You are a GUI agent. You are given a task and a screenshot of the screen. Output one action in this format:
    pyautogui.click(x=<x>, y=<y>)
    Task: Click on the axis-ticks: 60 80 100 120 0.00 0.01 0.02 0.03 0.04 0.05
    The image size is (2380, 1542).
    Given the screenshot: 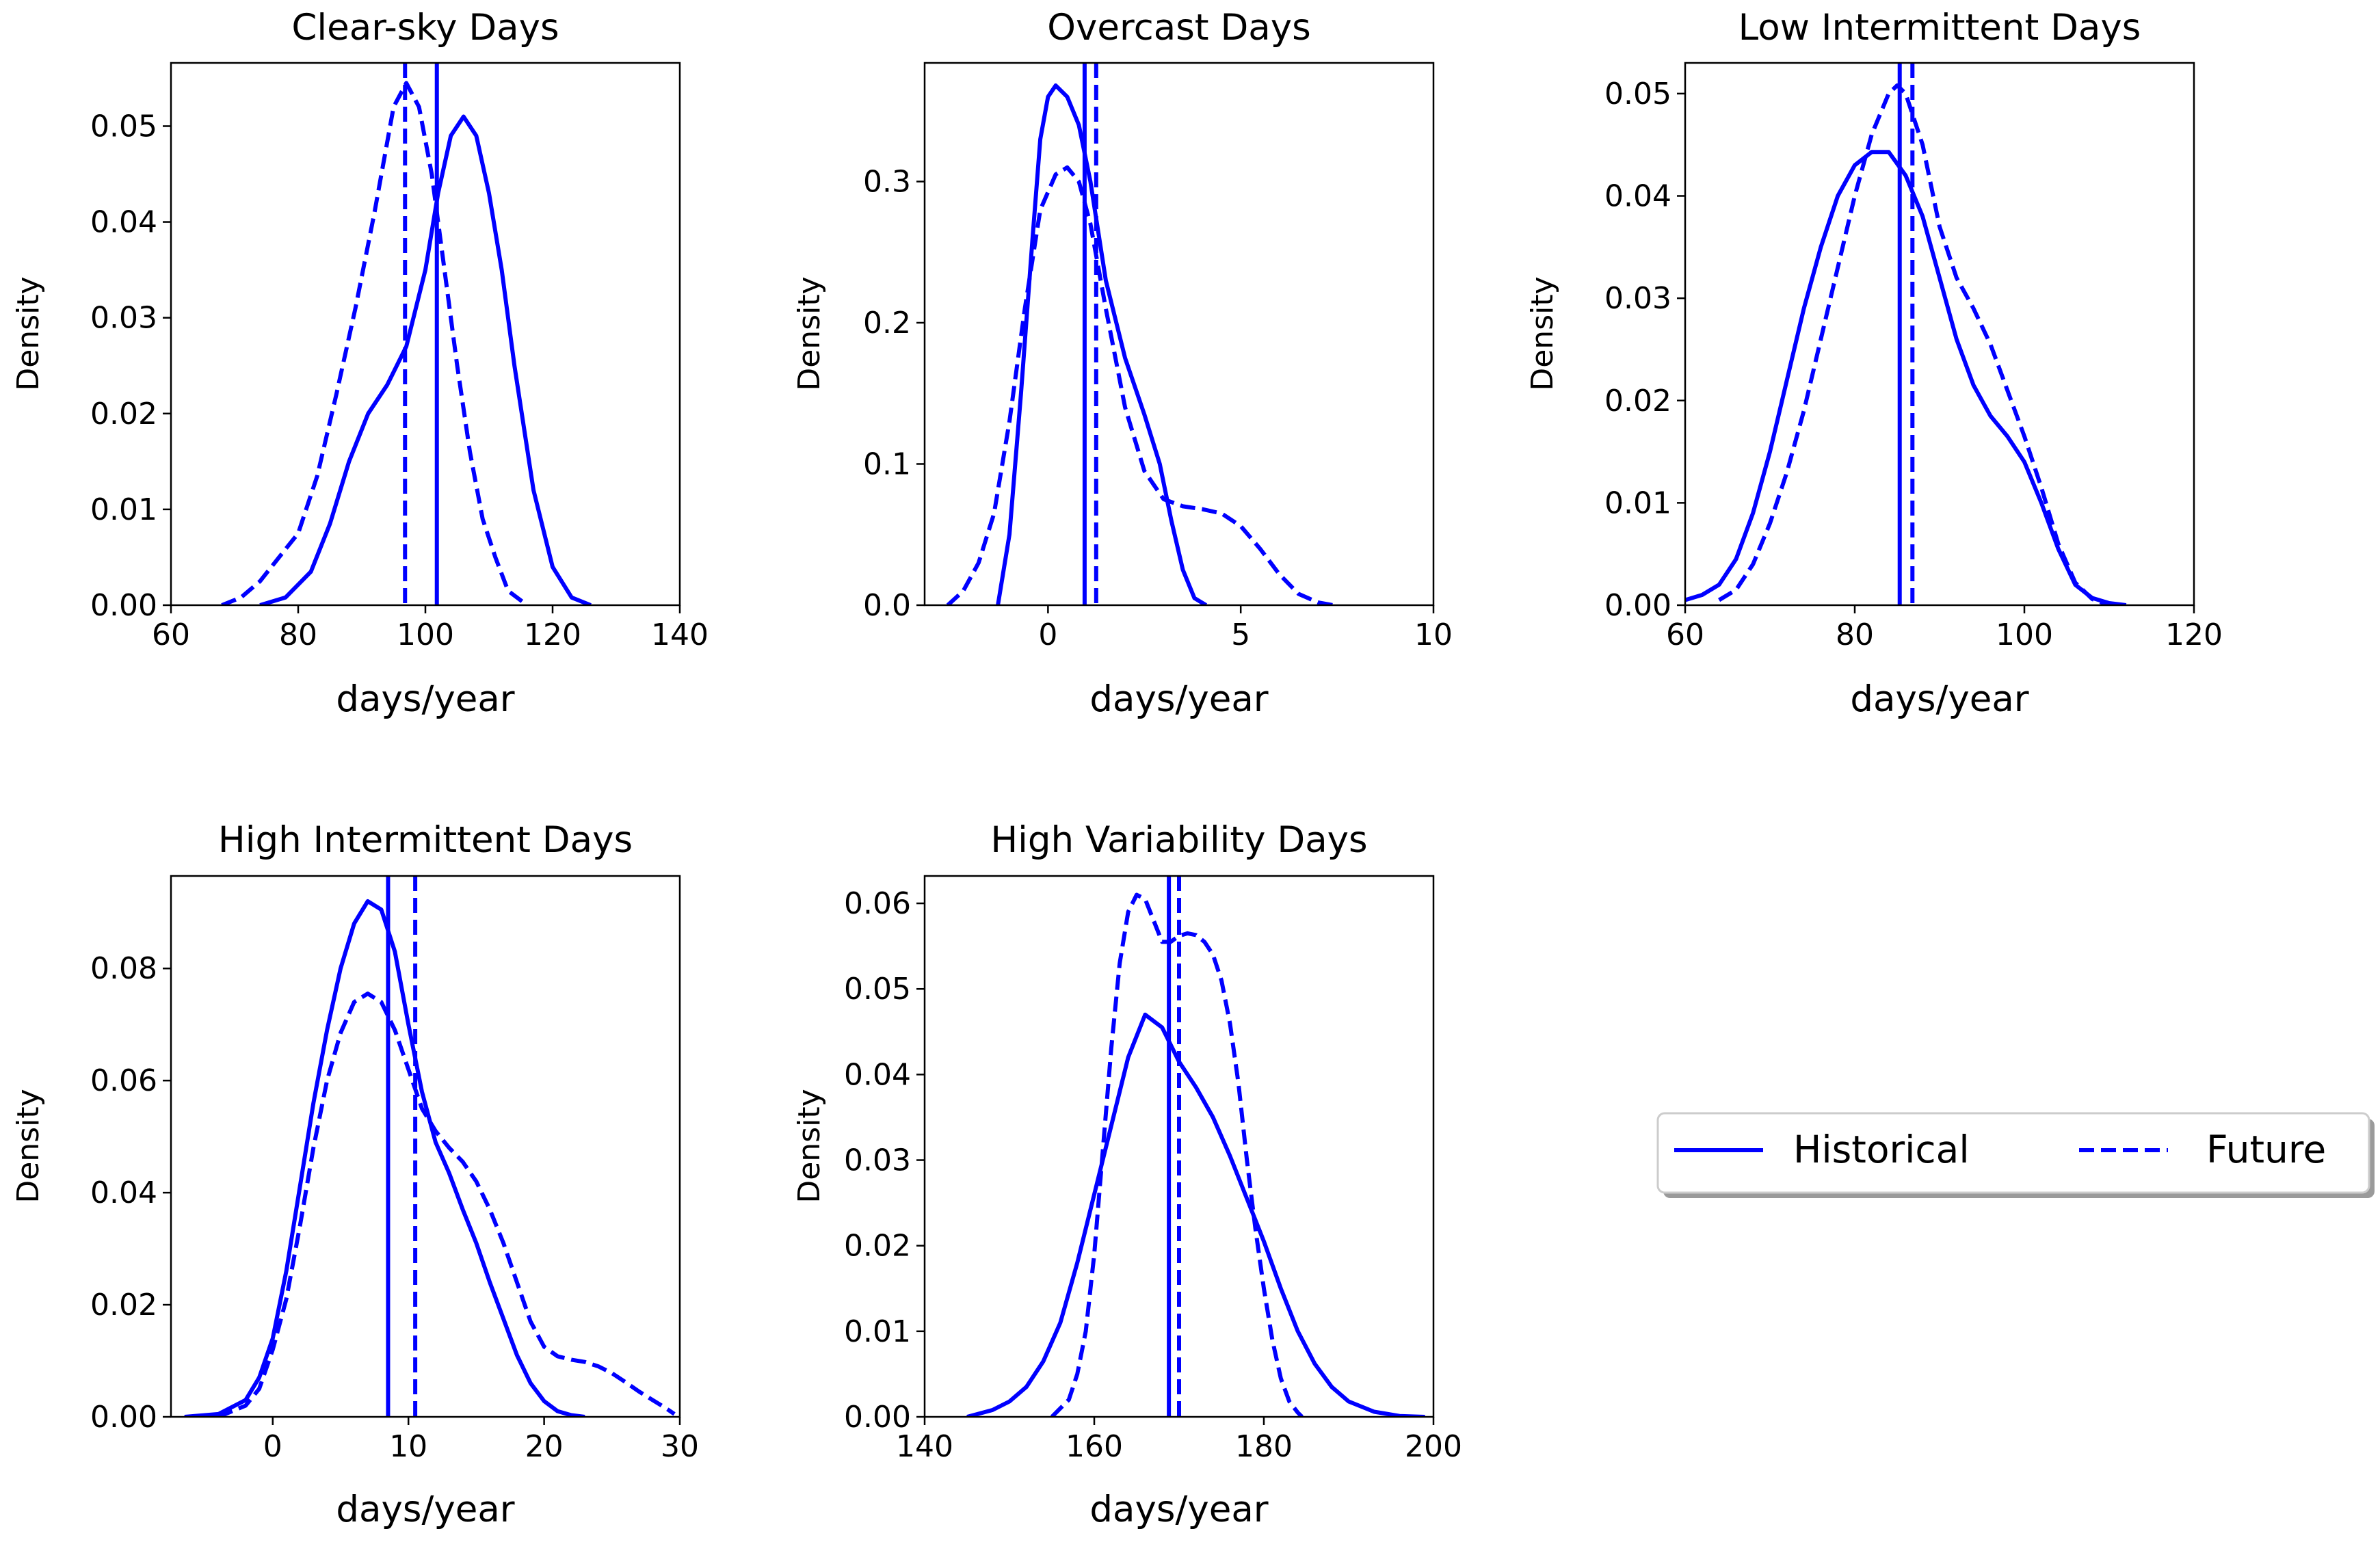 What is the action you would take?
    pyautogui.click(x=1913, y=364)
    